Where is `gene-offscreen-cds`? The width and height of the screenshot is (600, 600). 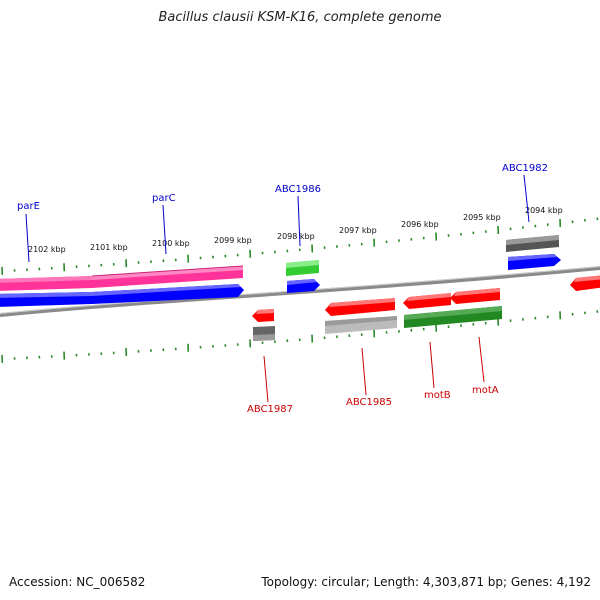
gene-offscreen-cds is located at coordinates (585, 283).